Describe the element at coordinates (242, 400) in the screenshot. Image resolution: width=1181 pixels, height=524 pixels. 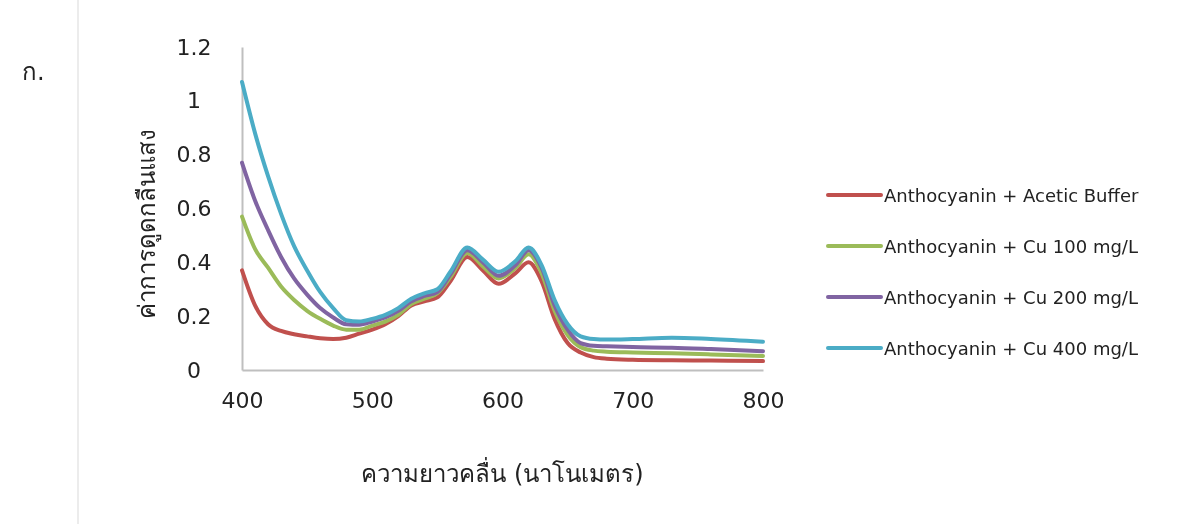
I see `x-tick-label: 400` at that location.